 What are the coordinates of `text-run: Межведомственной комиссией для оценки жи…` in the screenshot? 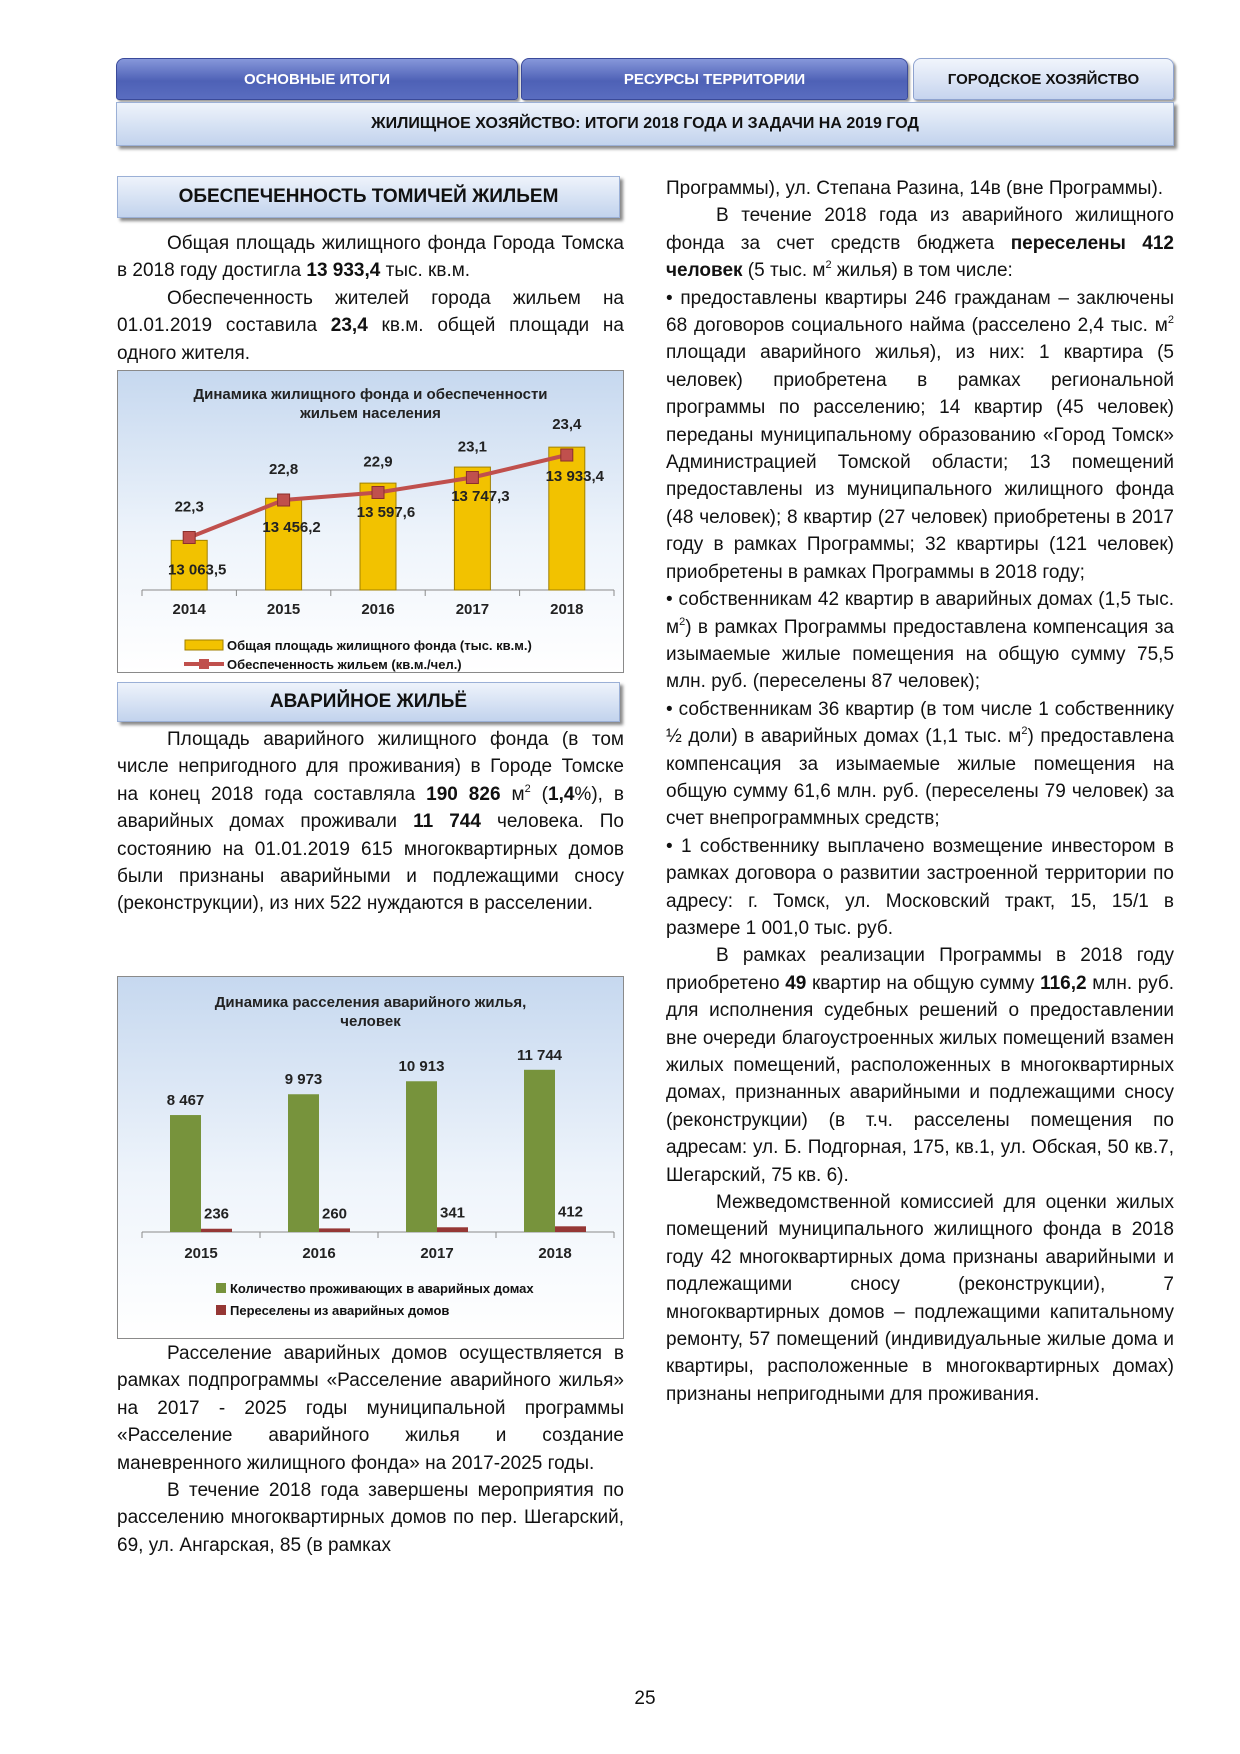 It's located at (920, 1298).